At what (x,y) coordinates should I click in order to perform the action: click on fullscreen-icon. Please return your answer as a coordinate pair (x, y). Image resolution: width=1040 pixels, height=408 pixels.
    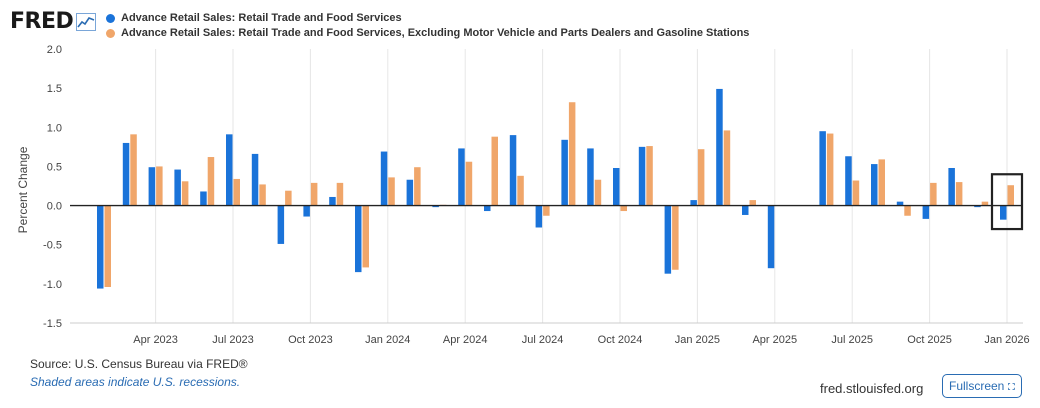
    Looking at the image, I should click on (1011, 386).